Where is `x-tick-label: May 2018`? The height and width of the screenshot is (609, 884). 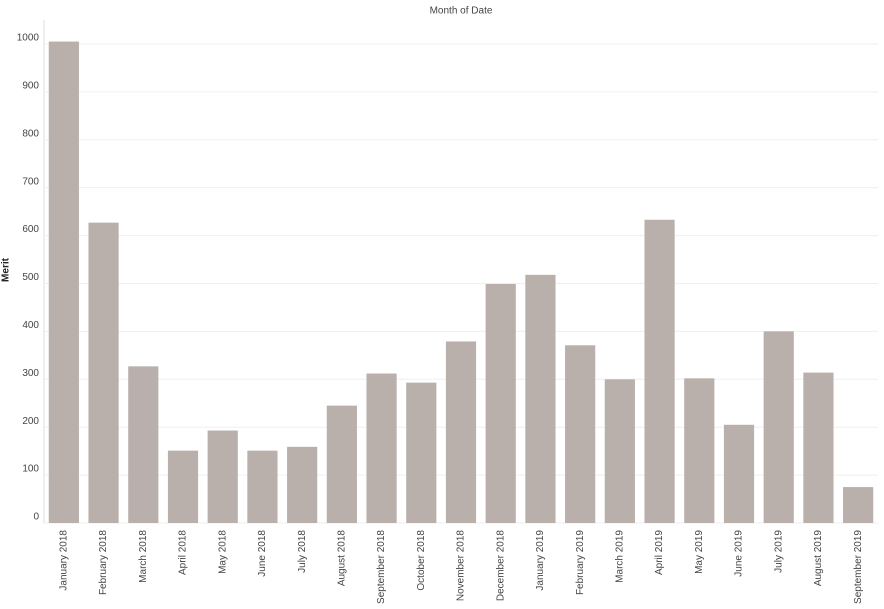
x-tick-label: May 2018 is located at coordinates (222, 552).